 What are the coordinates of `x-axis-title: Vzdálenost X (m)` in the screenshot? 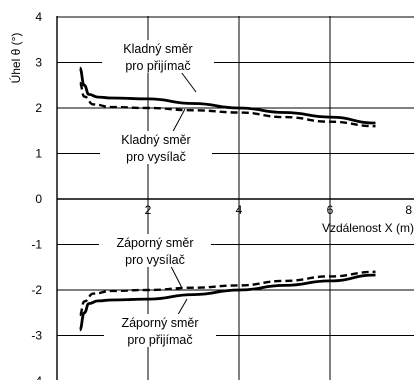 It's located at (368, 228).